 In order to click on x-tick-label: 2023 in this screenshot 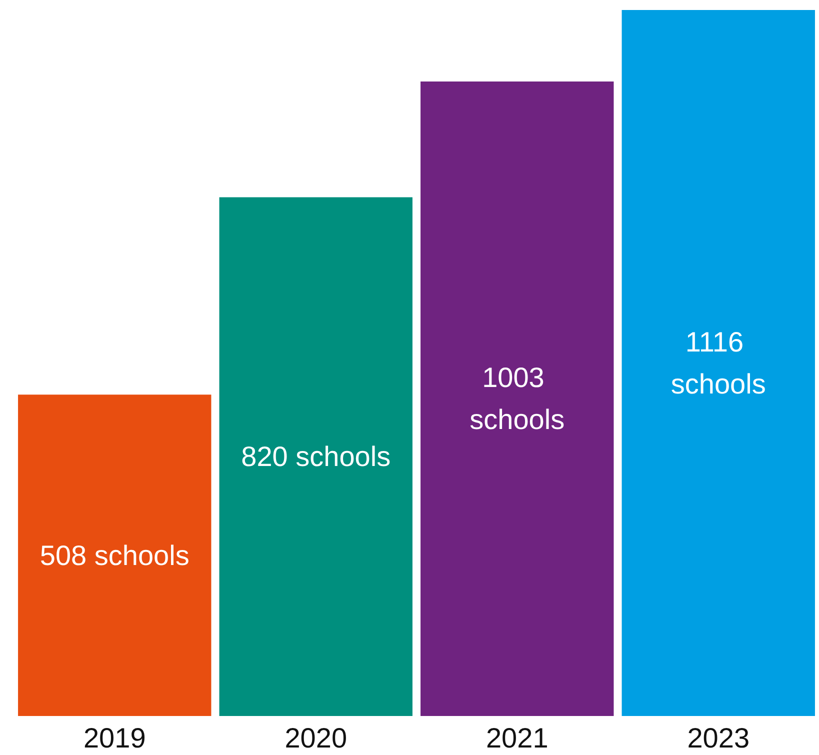, I will do `click(718, 738)`.